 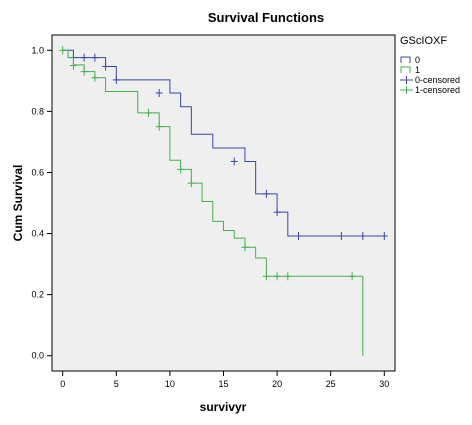 I want to click on legend-label-2: 0-censored, so click(x=437, y=80).